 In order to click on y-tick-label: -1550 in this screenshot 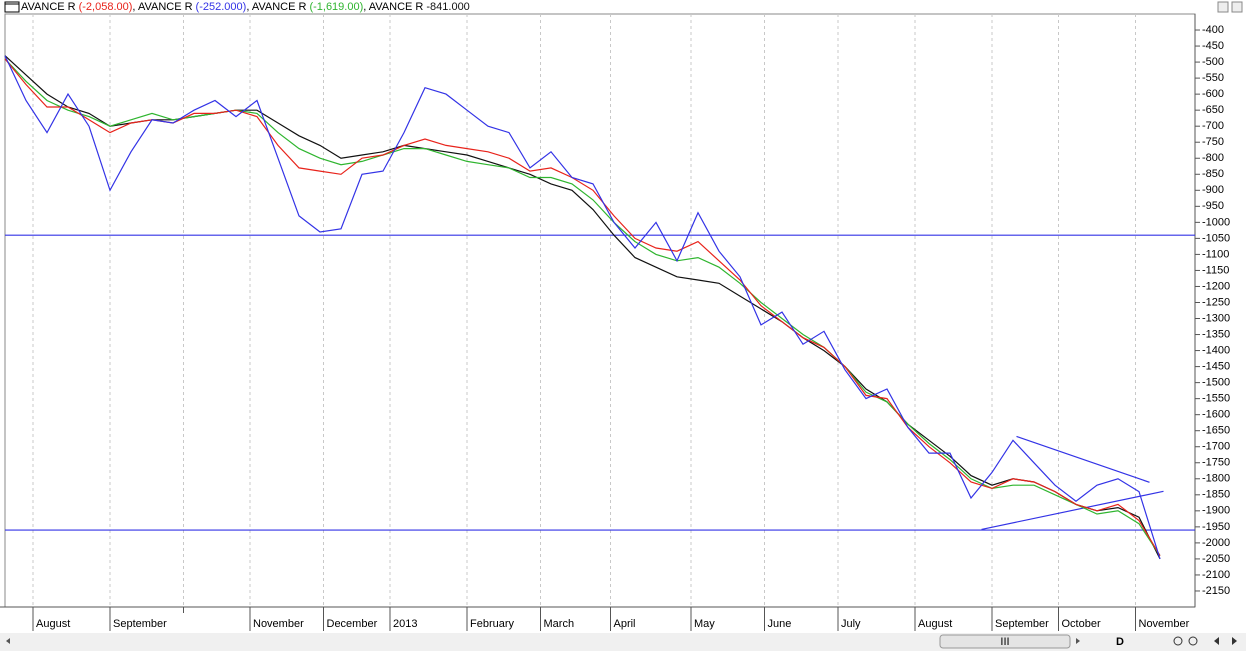, I will do `click(1216, 399)`.